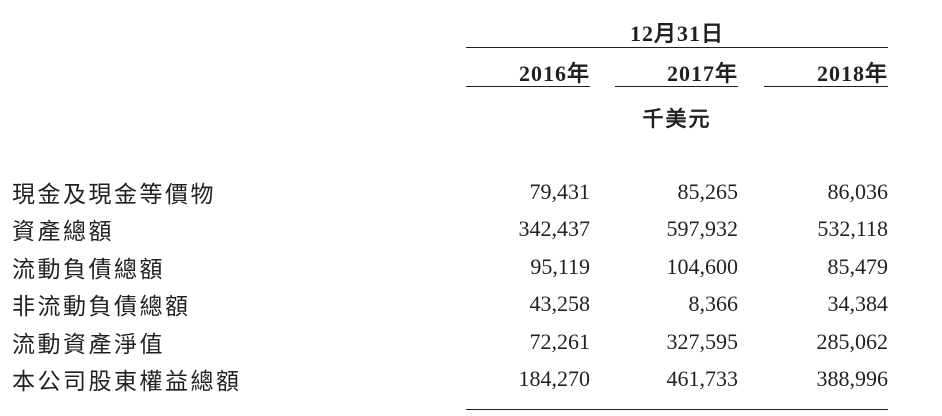 The image size is (942, 416). Describe the element at coordinates (858, 266) in the screenshot. I see `value-cell: 85,479` at that location.